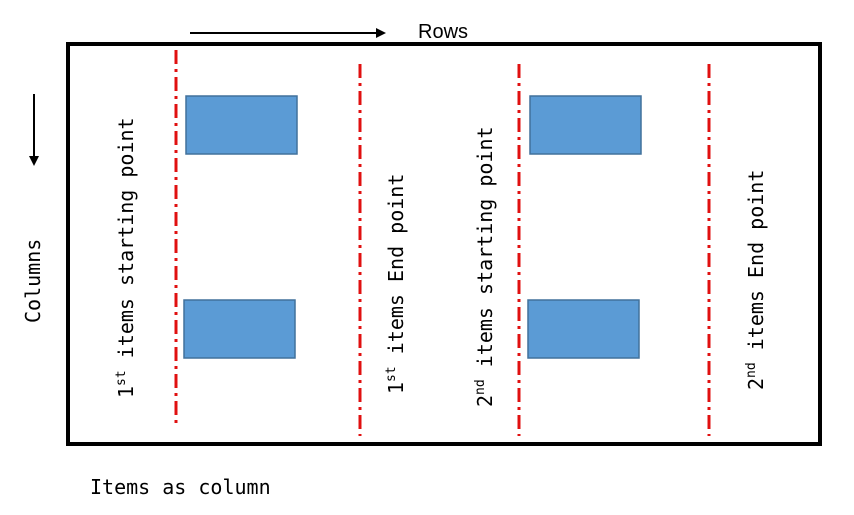  Describe the element at coordinates (180, 487) in the screenshot. I see `caption: Items as column` at that location.